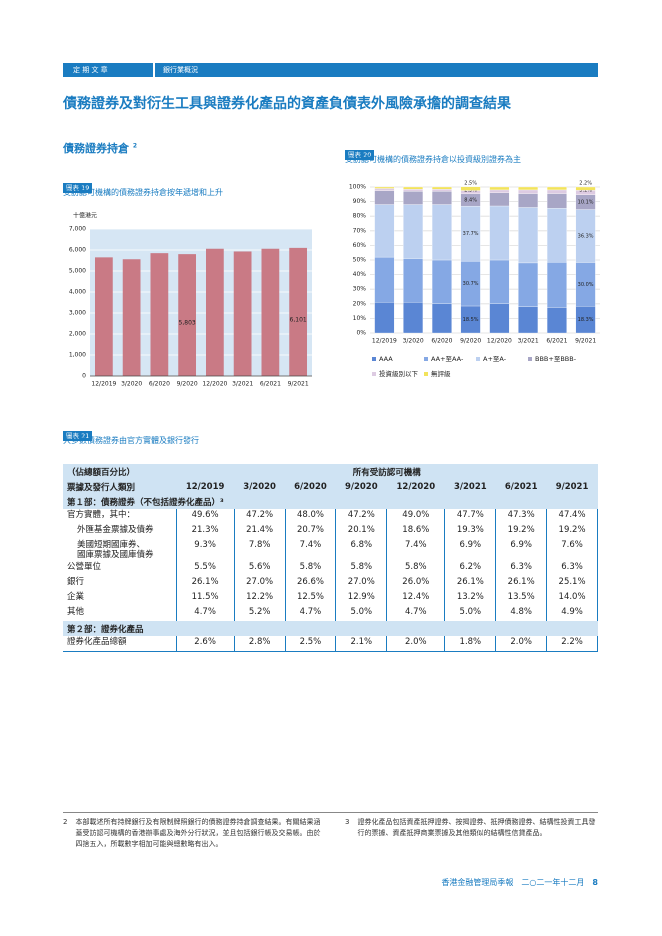 This screenshot has height=936, width=662. Describe the element at coordinates (361, 333) in the screenshot. I see `y-tick-label: 0%` at that location.